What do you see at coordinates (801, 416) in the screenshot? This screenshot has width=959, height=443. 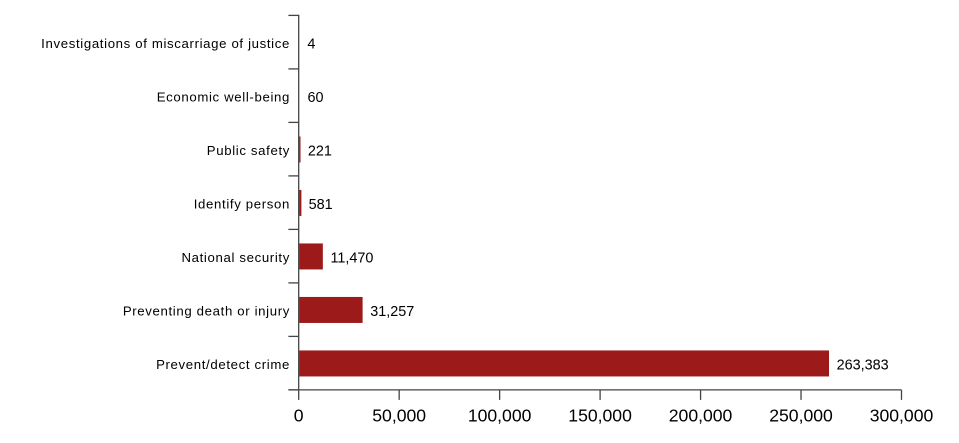 I see `svg-text: 250,000` at bounding box center [801, 416].